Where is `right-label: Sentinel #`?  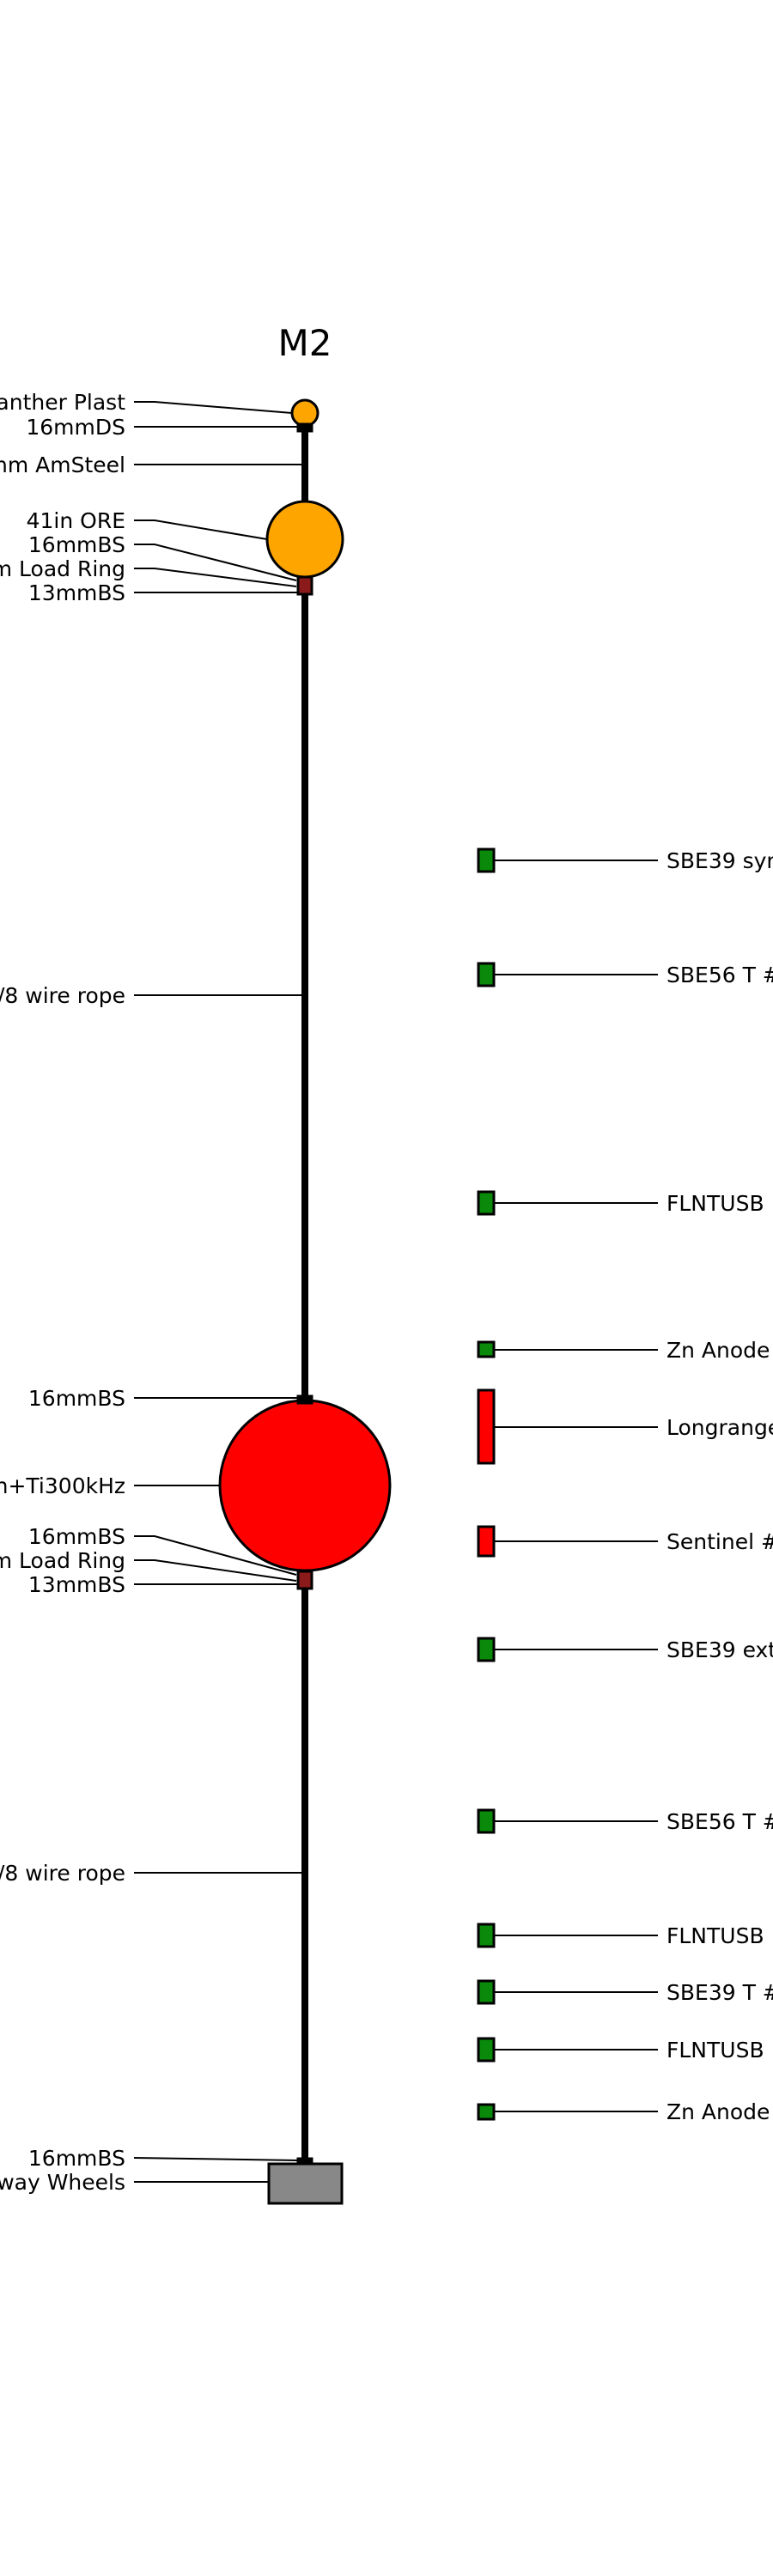 right-label: Sentinel # is located at coordinates (719, 1542).